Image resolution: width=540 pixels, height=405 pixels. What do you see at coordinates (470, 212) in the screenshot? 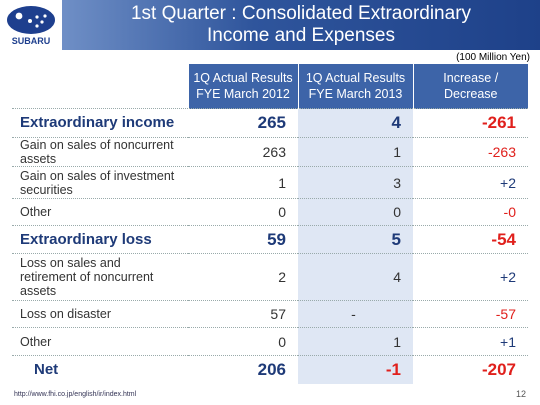
I see `cell: -0` at bounding box center [470, 212].